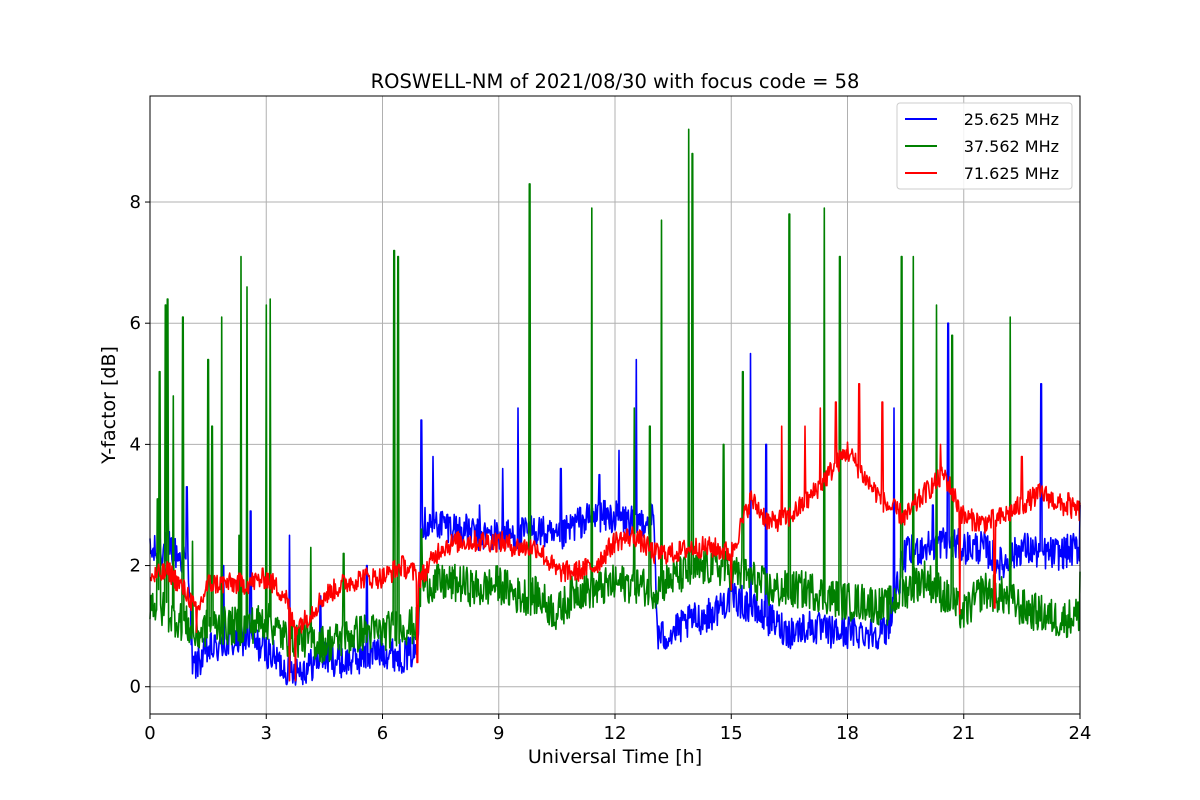 This screenshot has width=1200, height=800. What do you see at coordinates (109, 405) in the screenshot?
I see `y-axis-title: Y-factor [dB]` at bounding box center [109, 405].